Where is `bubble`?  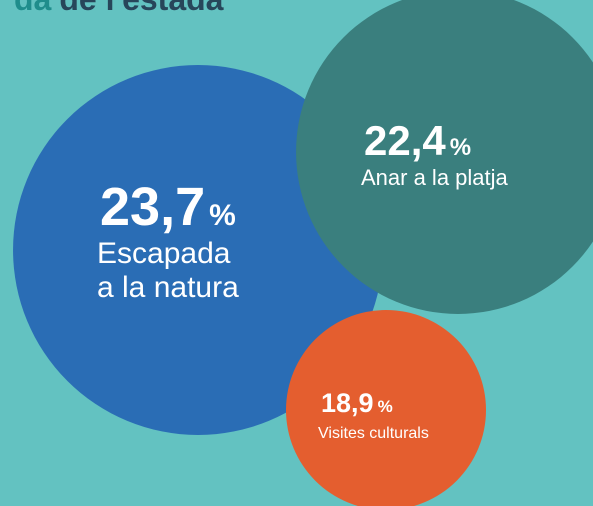 bubble is located at coordinates (386, 408).